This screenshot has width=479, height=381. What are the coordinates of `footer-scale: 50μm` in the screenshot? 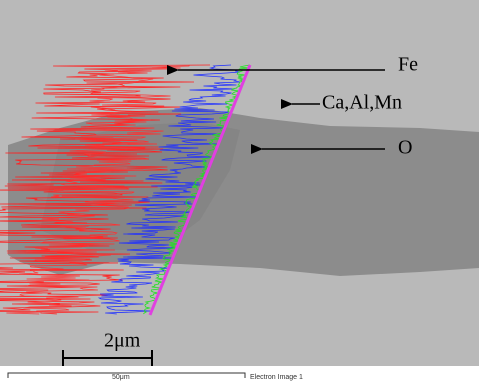 It's located at (121, 377).